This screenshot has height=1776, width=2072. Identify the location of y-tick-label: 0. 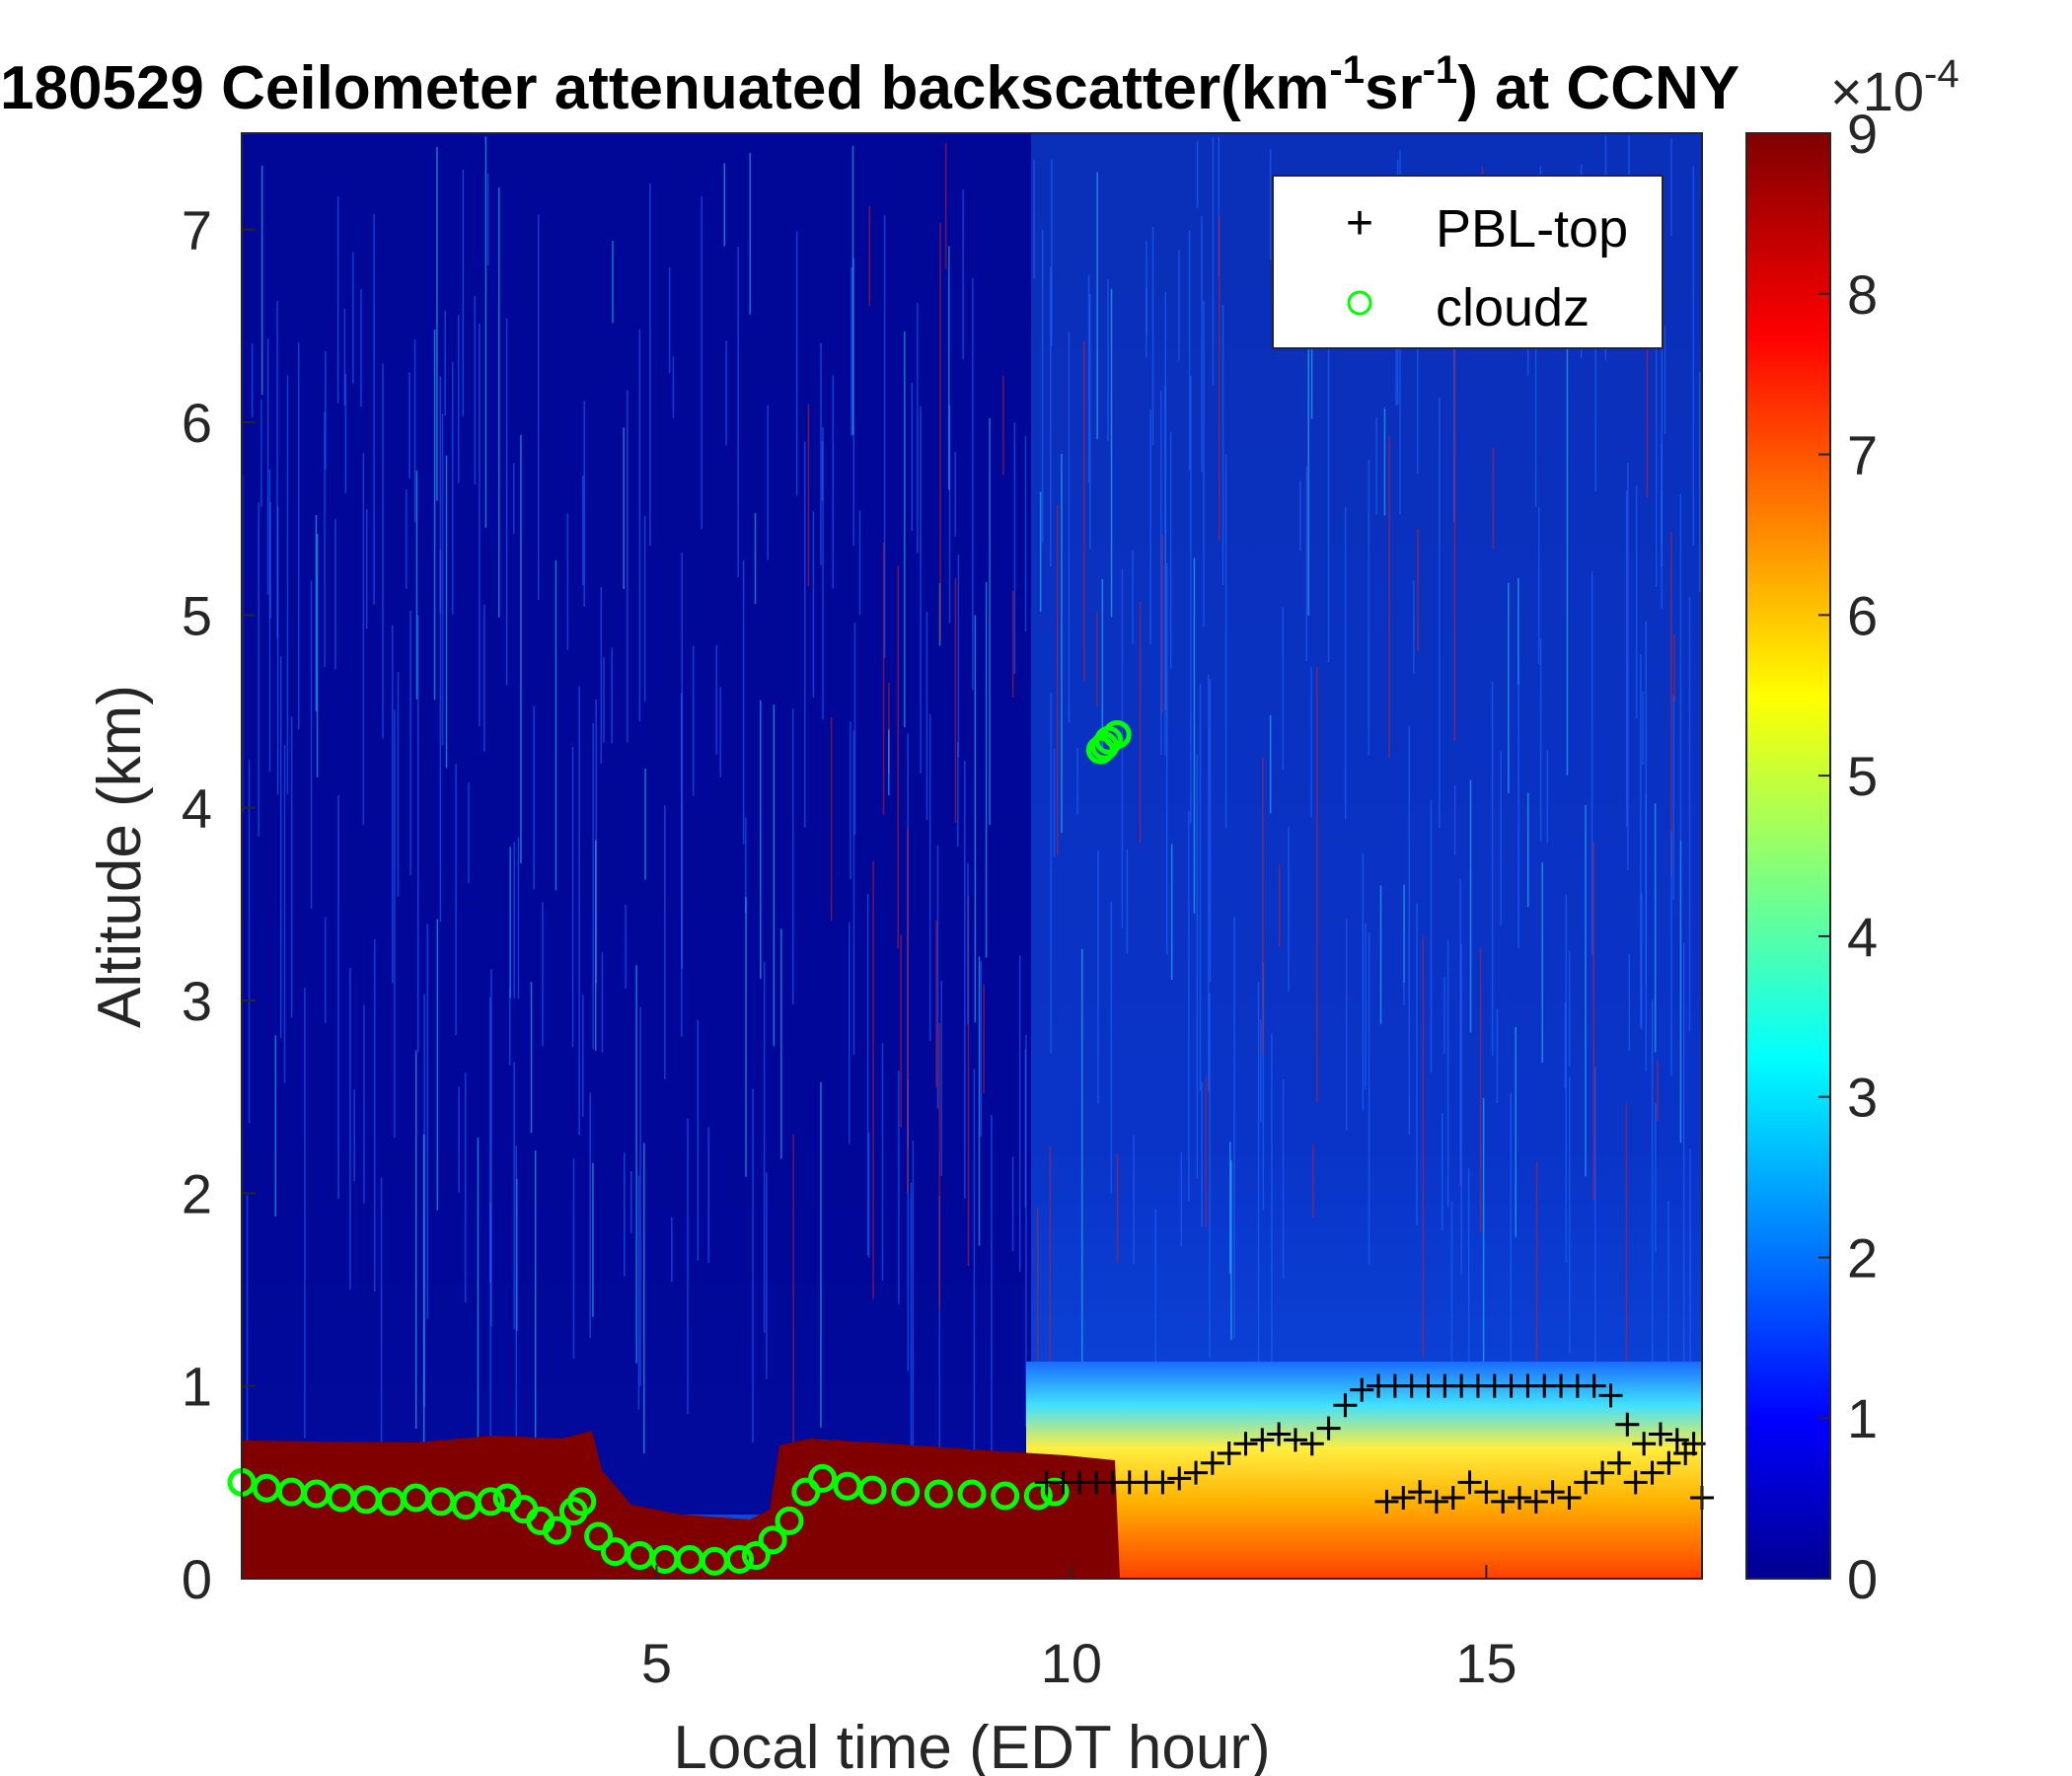
(197, 1579).